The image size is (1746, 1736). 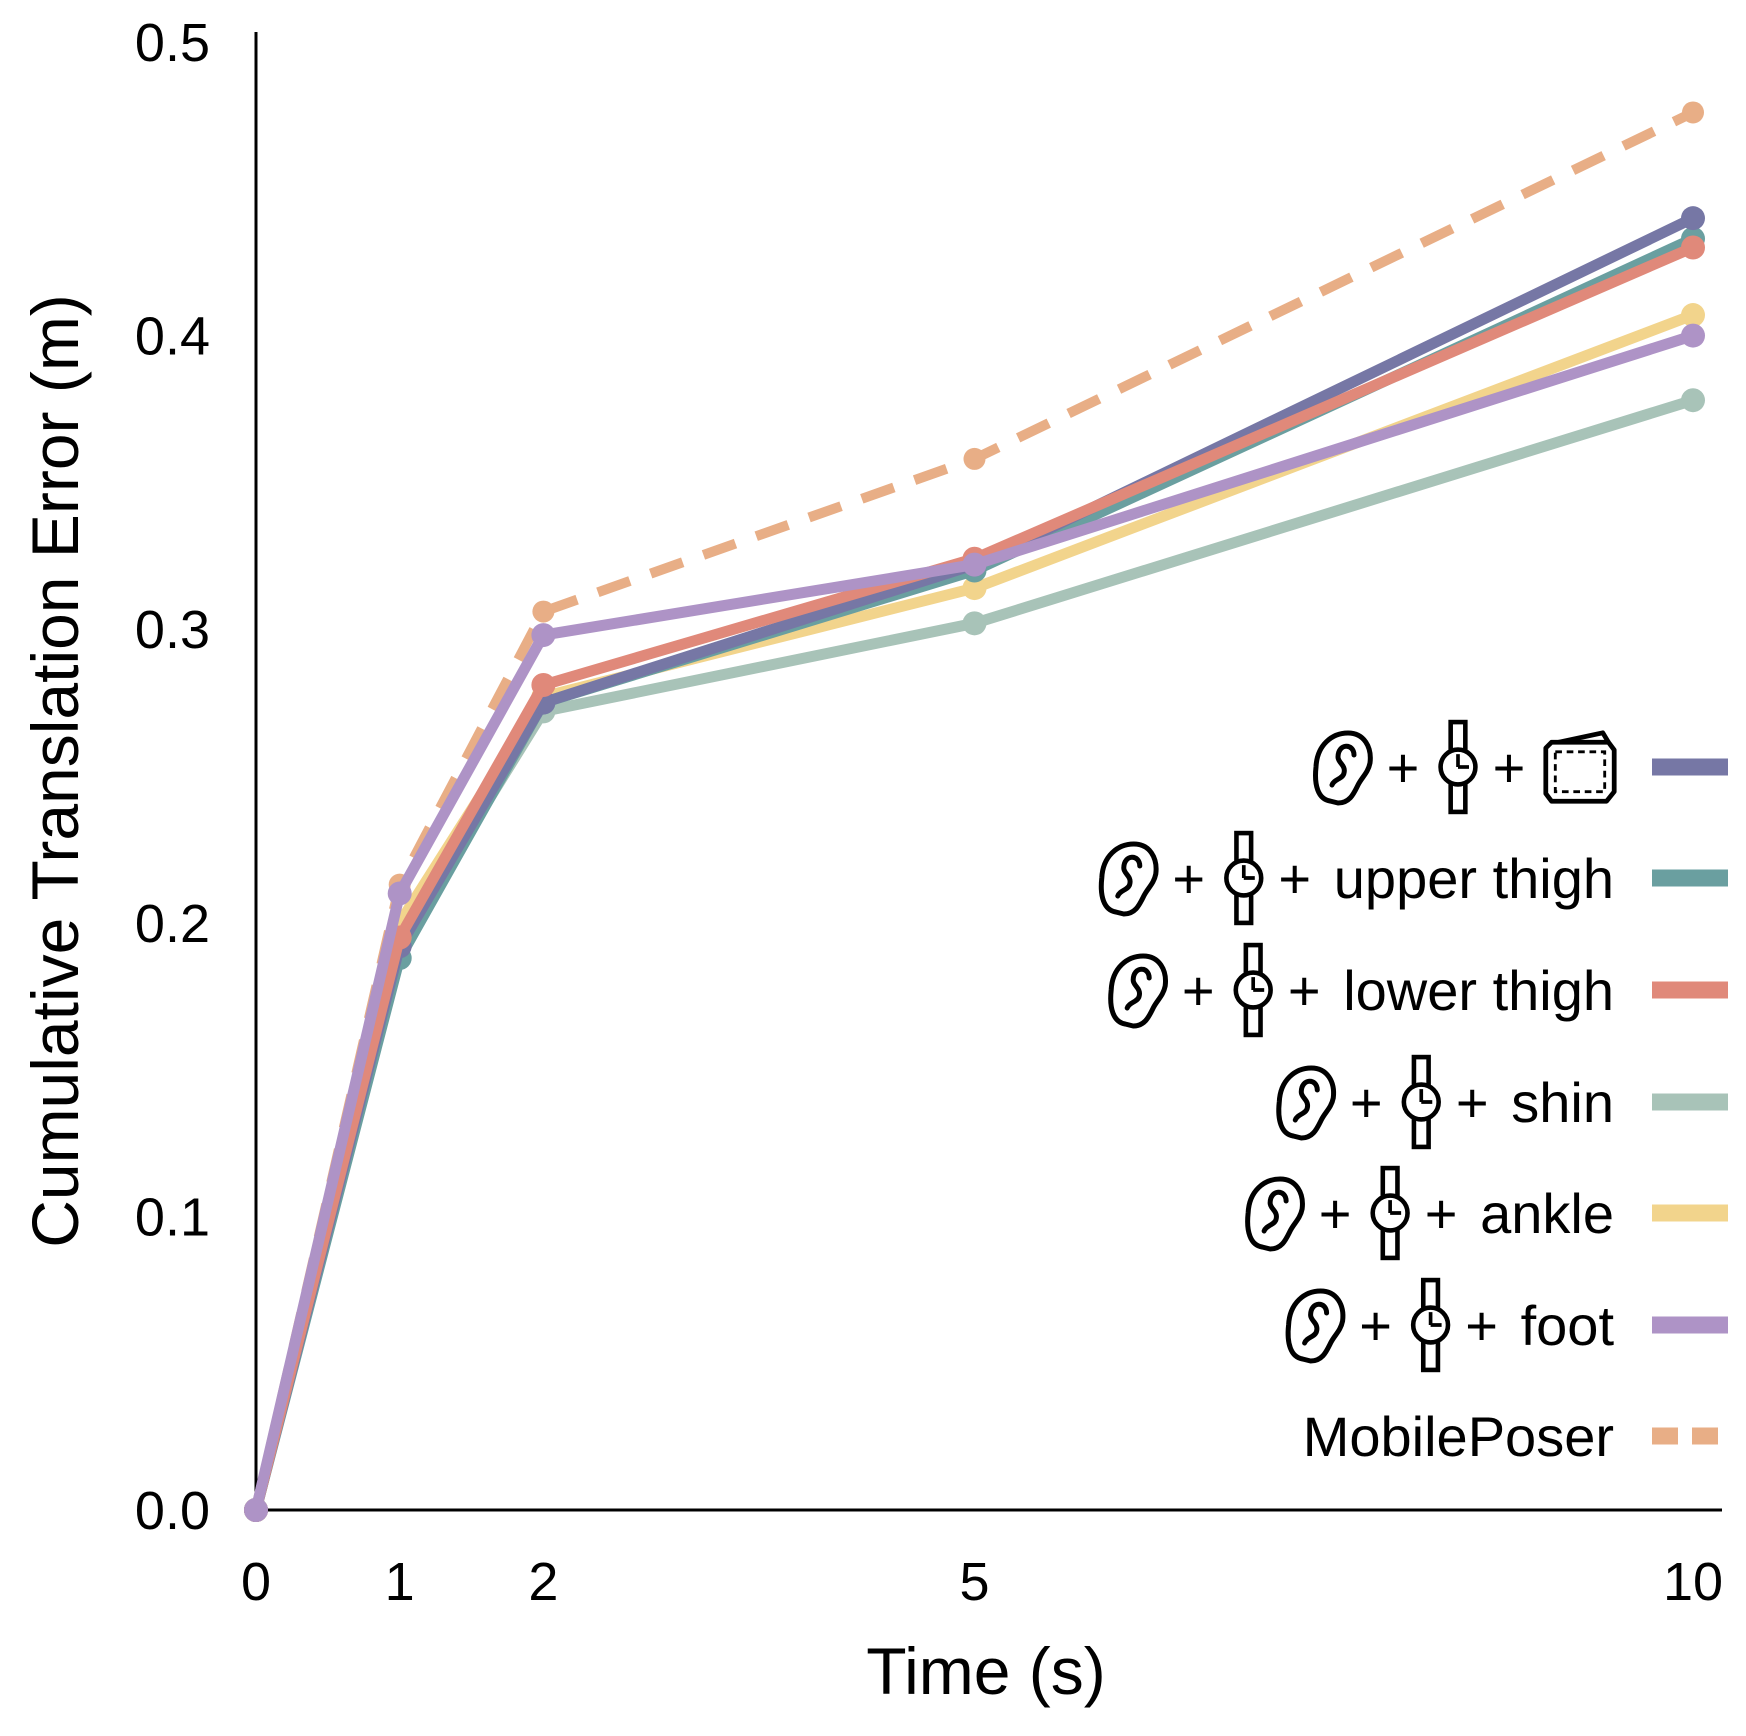 I want to click on y-tick-label: 0.4, so click(x=172, y=337).